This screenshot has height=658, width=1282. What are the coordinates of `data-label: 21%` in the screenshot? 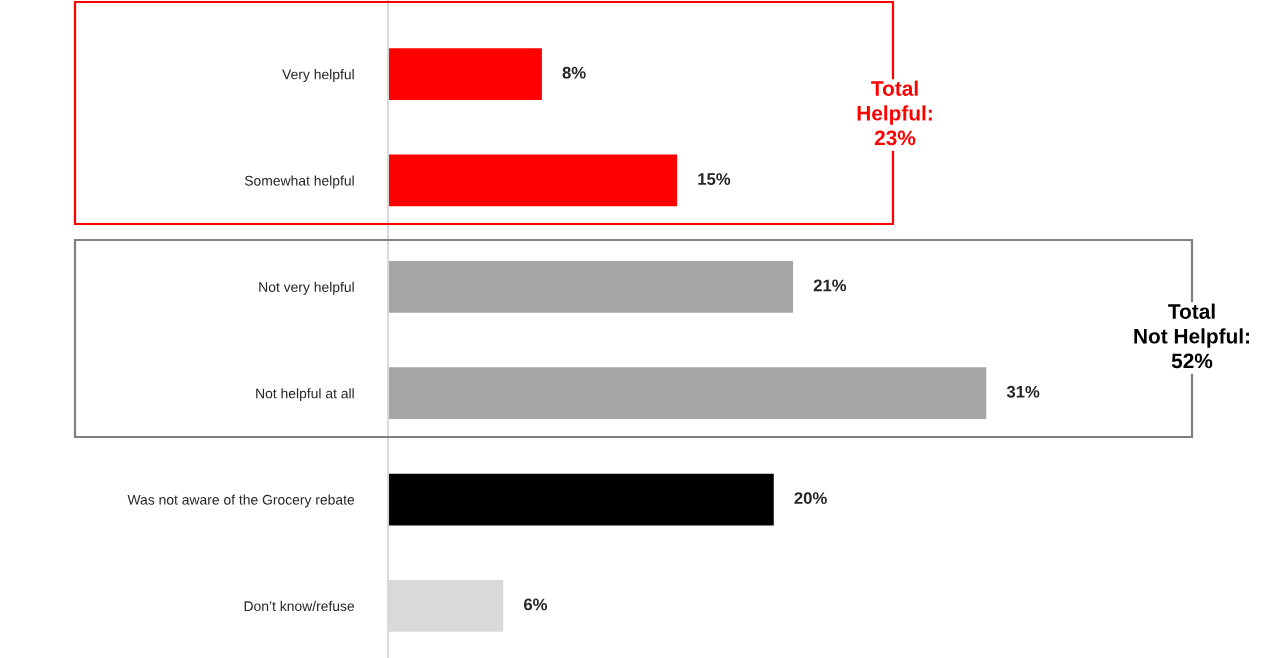 It's located at (830, 285).